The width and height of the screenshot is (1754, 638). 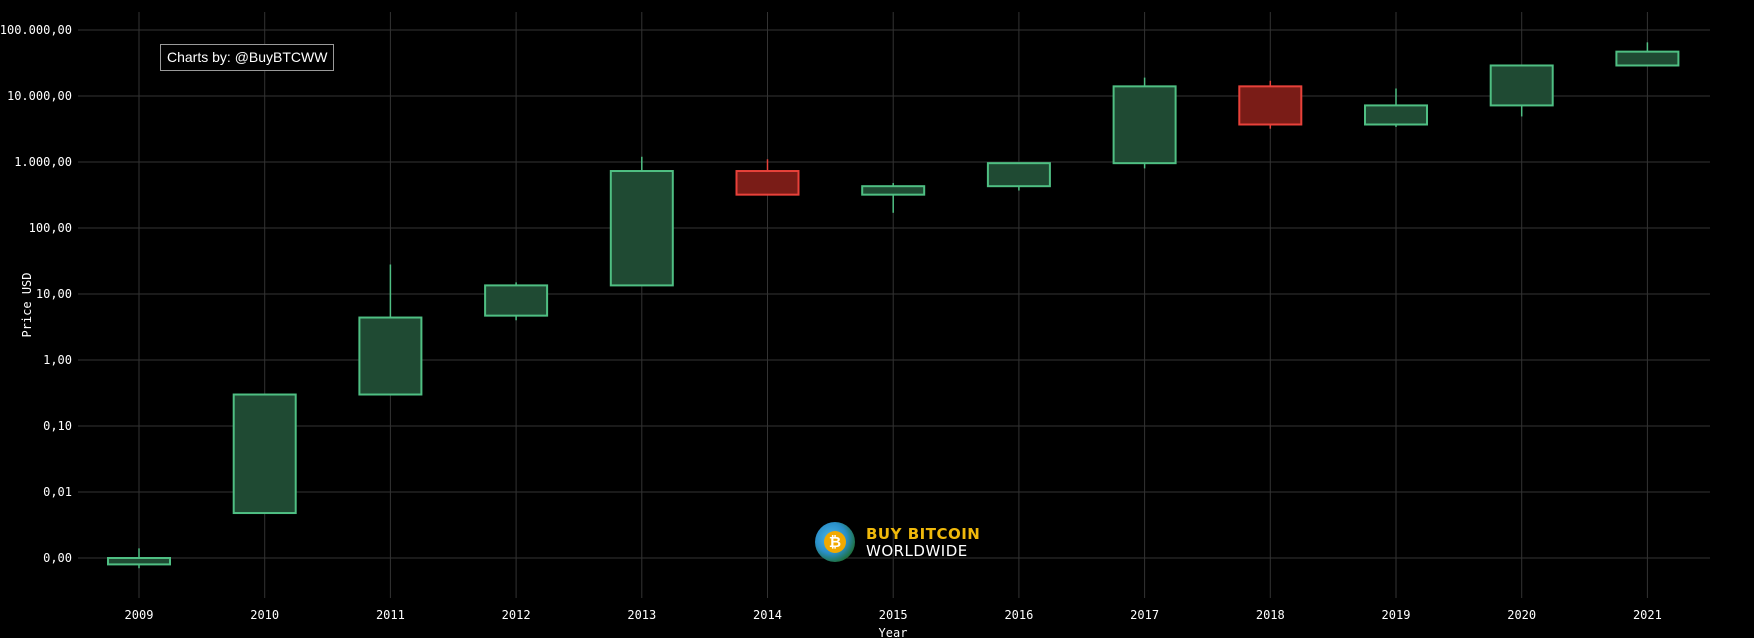 I want to click on x-tick-label: 2013, so click(x=641, y=615).